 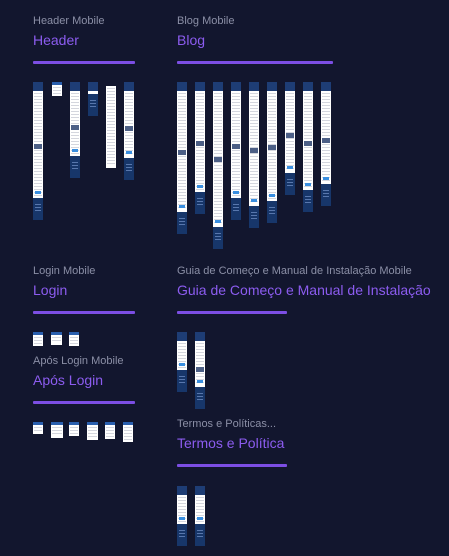 What do you see at coordinates (255, 39) in the screenshot?
I see `section-blog: Blog Mobile Blog` at bounding box center [255, 39].